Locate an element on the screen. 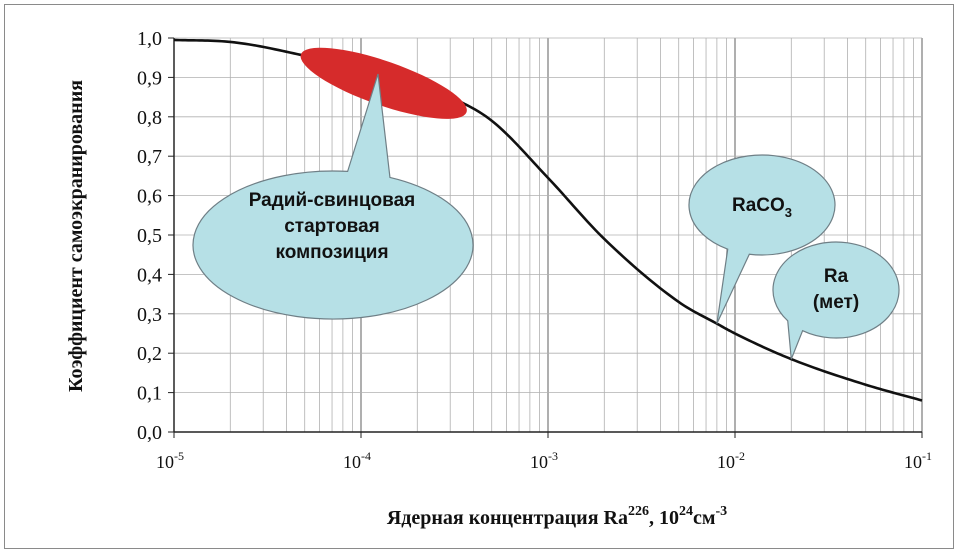 This screenshot has width=960, height=555. y-tick-label: 0,8 is located at coordinates (149, 118).